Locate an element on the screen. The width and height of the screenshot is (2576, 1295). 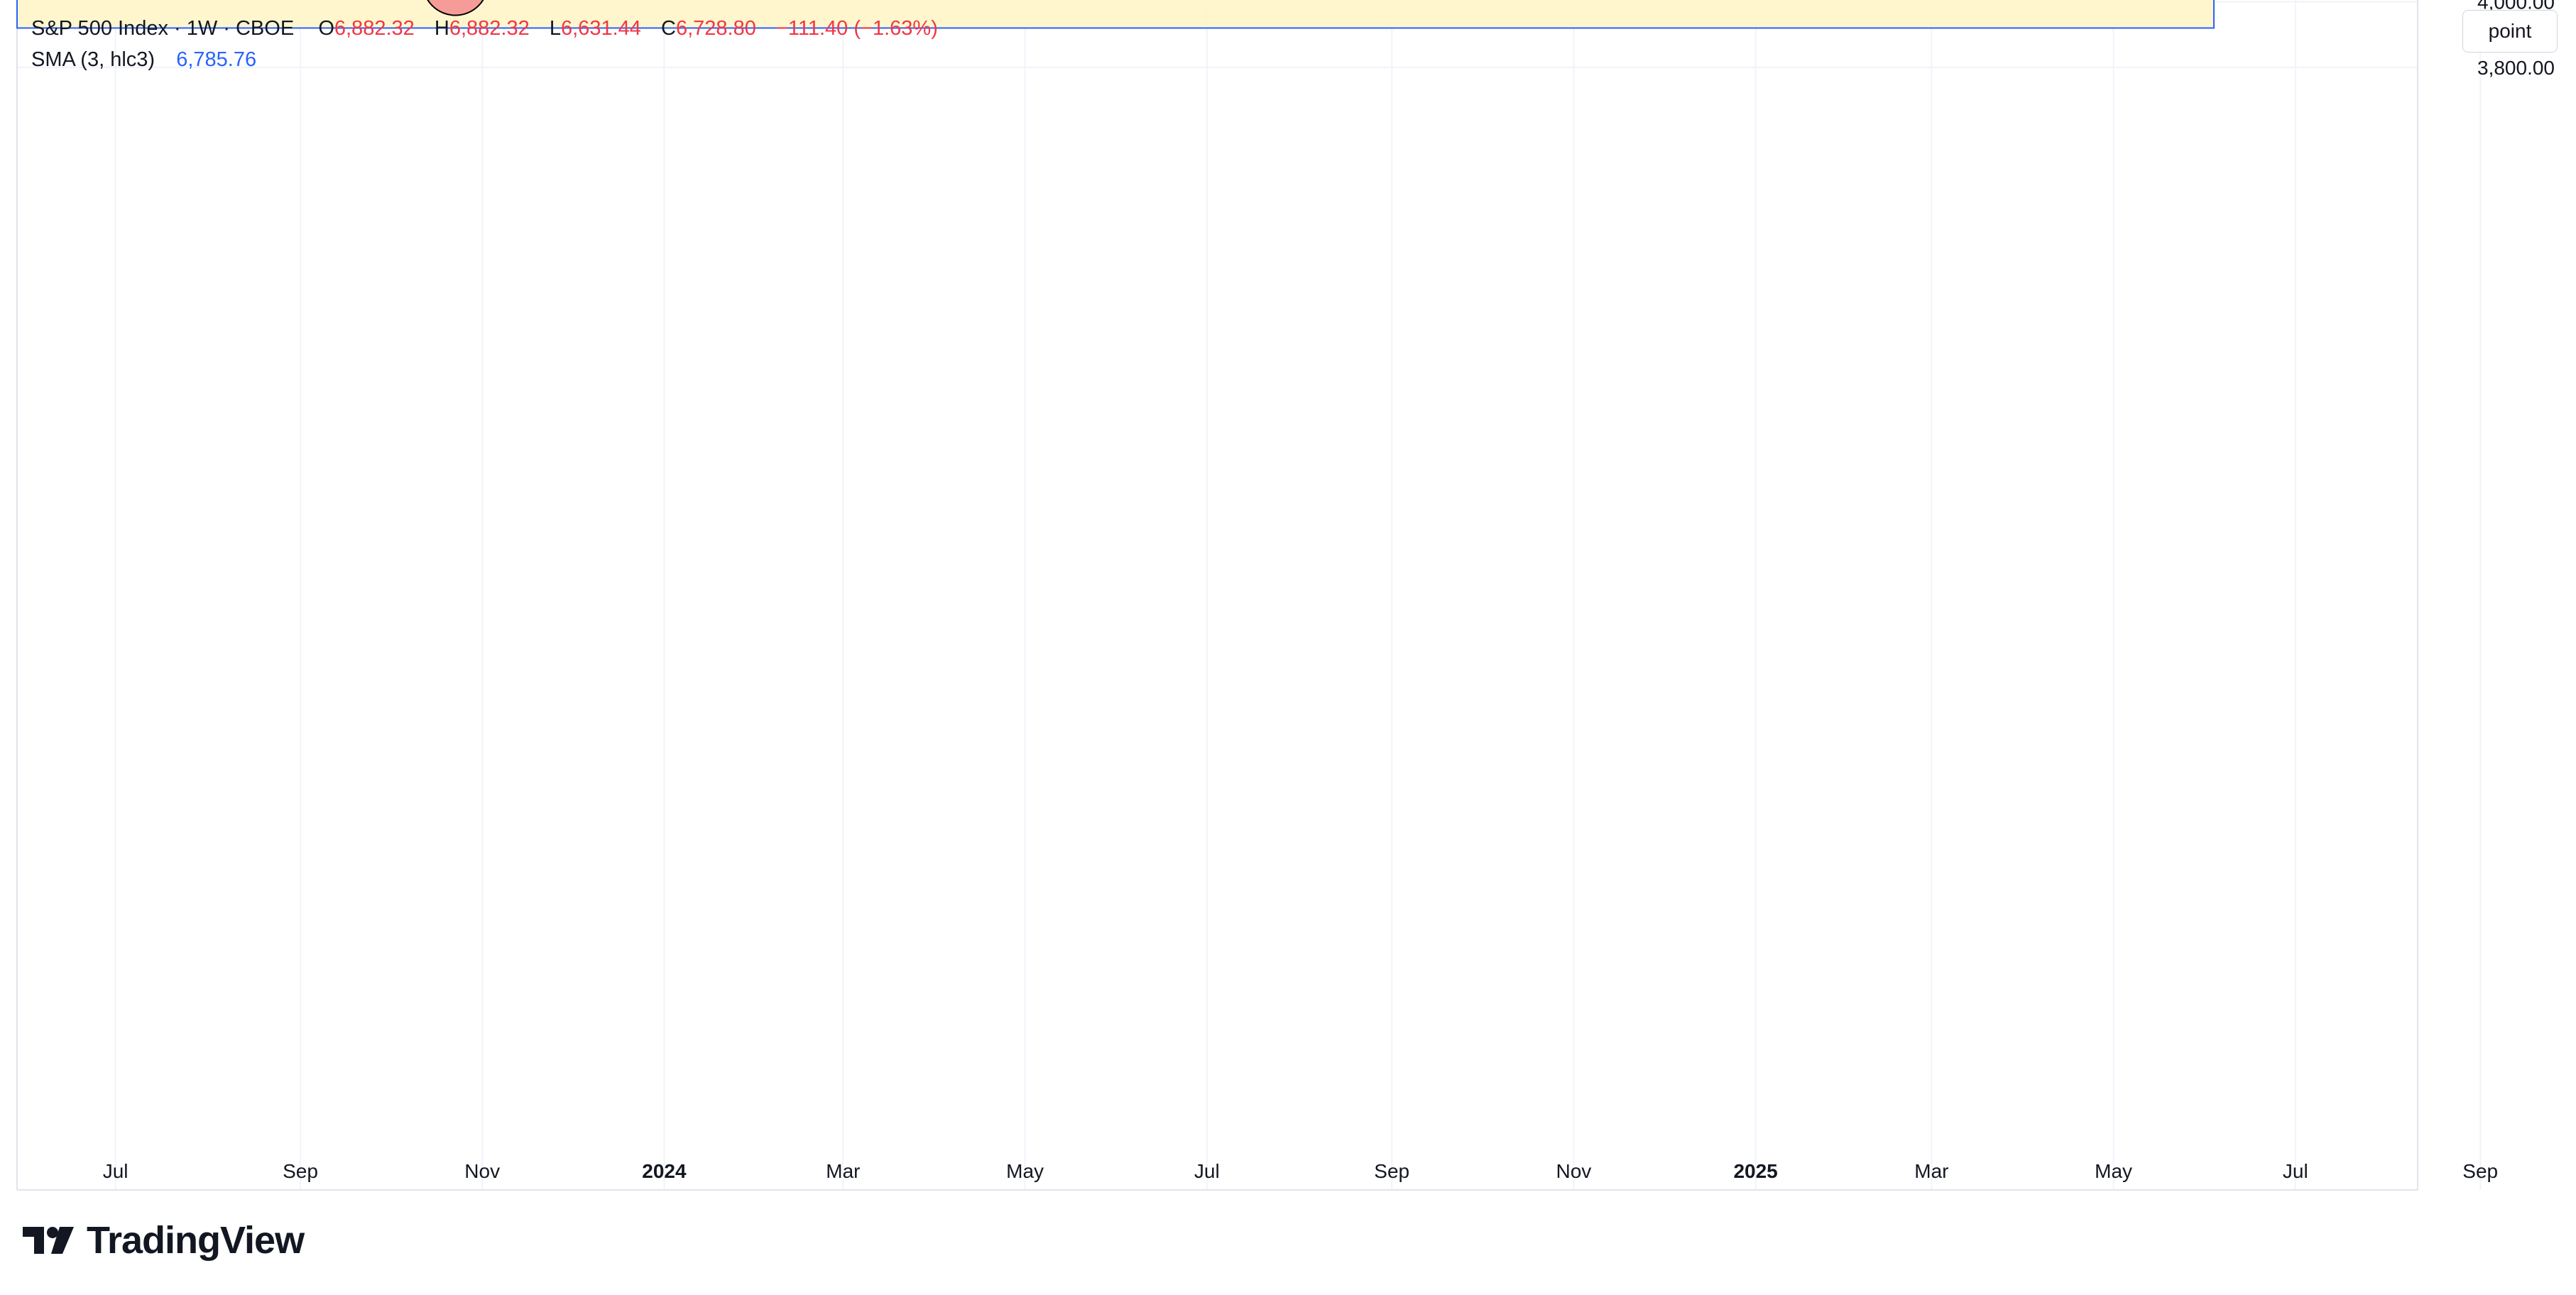
close-value: 6,728.80 is located at coordinates (715, 28).